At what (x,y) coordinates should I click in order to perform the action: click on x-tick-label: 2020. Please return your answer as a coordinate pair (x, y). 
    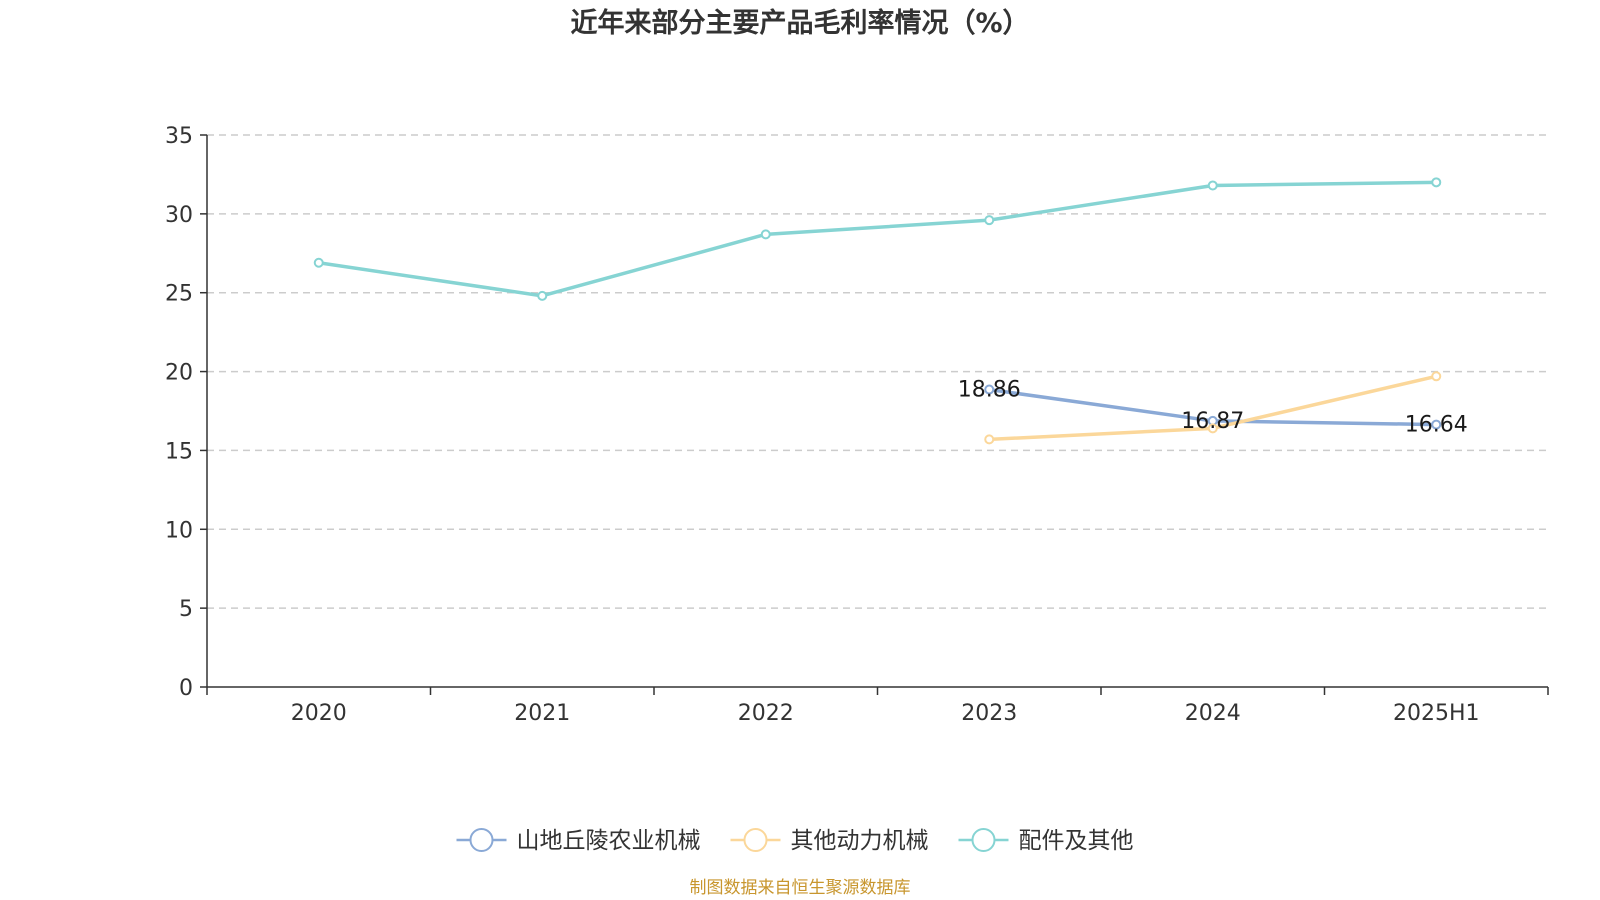
    Looking at the image, I should click on (319, 713).